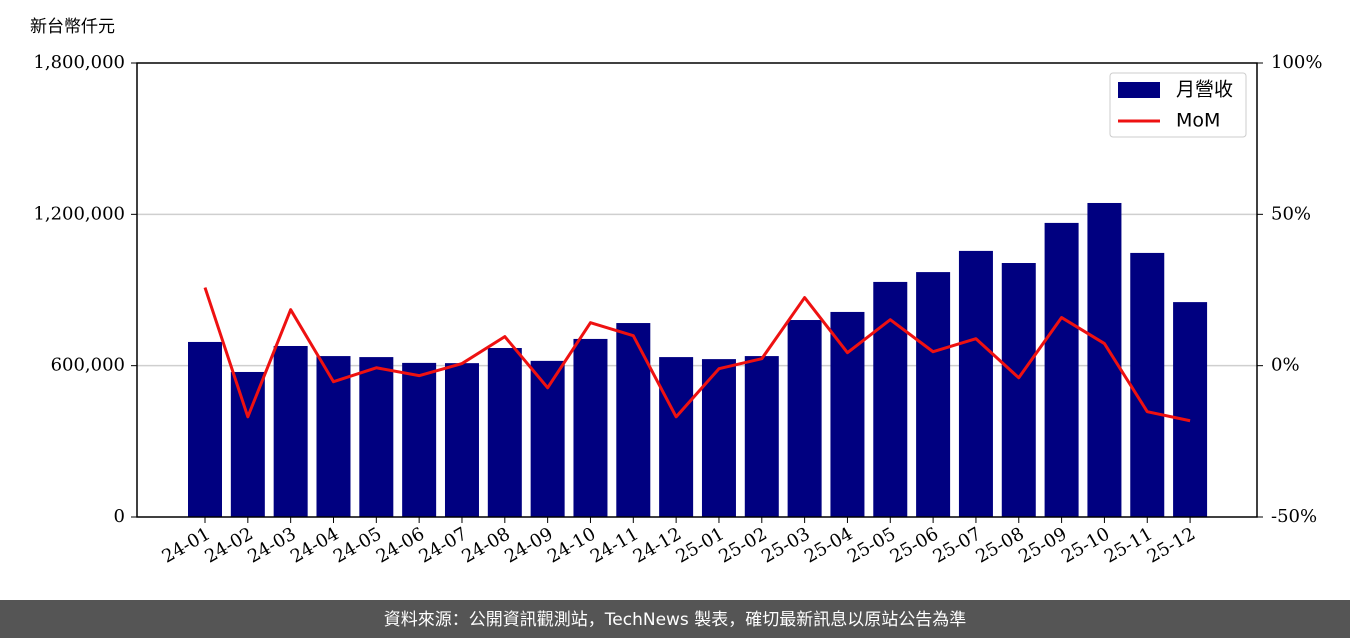 This screenshot has height=638, width=1350. Describe the element at coordinates (314, 545) in the screenshot. I see `x-tick-label: 24-04` at that location.